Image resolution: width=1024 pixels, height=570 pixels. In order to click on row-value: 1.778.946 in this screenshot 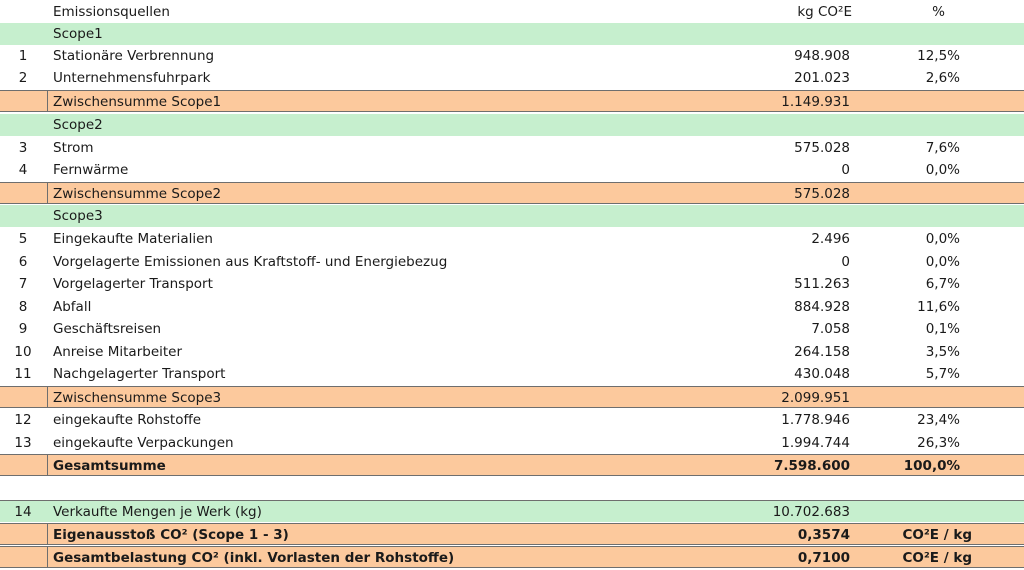, I will do `click(815, 420)`.